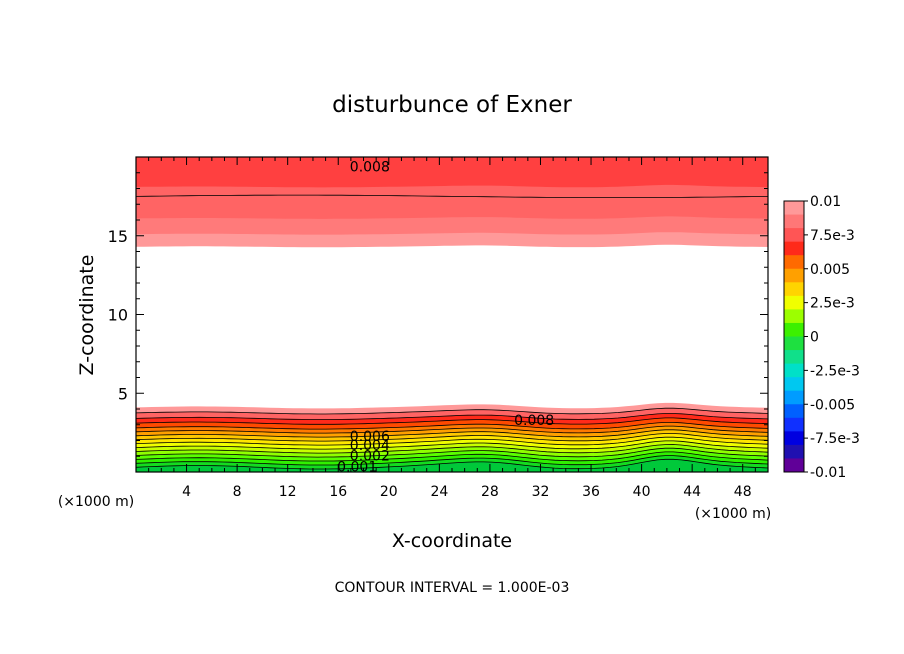  I want to click on colorbar-label: -2.5e-3, so click(835, 371).